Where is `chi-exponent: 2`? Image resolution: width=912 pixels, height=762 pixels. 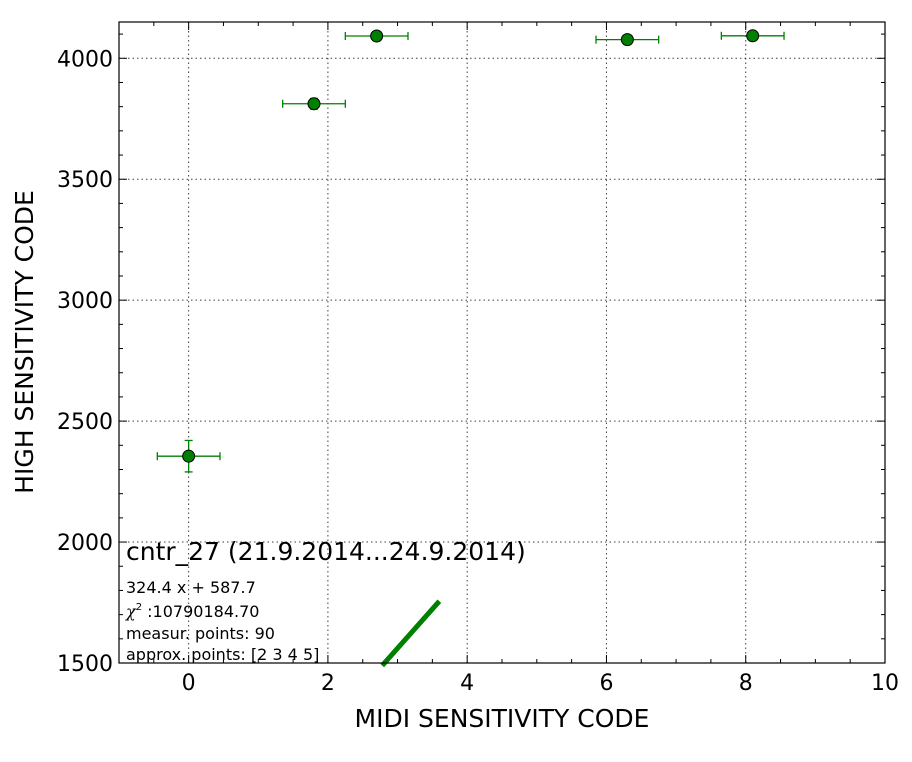 chi-exponent: 2 is located at coordinates (139, 607).